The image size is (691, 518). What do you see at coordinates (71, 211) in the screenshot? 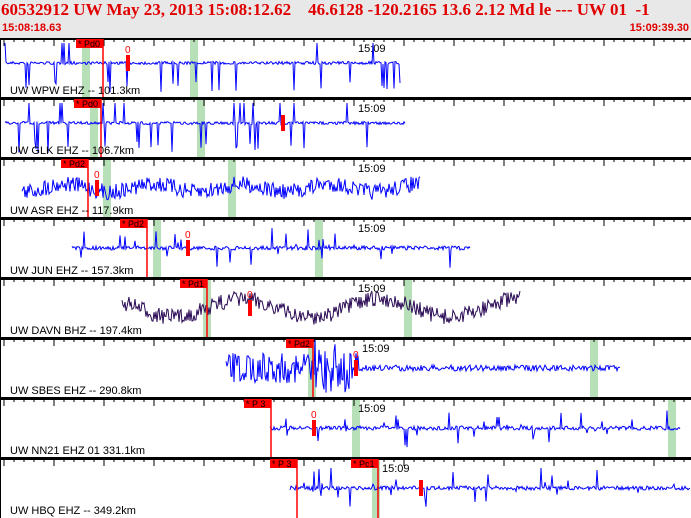
I see `channel-label: UW ASR EHZ -- 117.9km` at bounding box center [71, 211].